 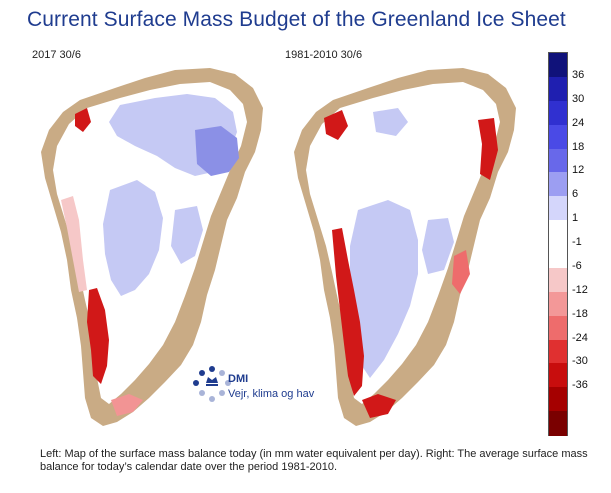 What do you see at coordinates (580, 289) in the screenshot?
I see `colorbar-label: -12` at bounding box center [580, 289].